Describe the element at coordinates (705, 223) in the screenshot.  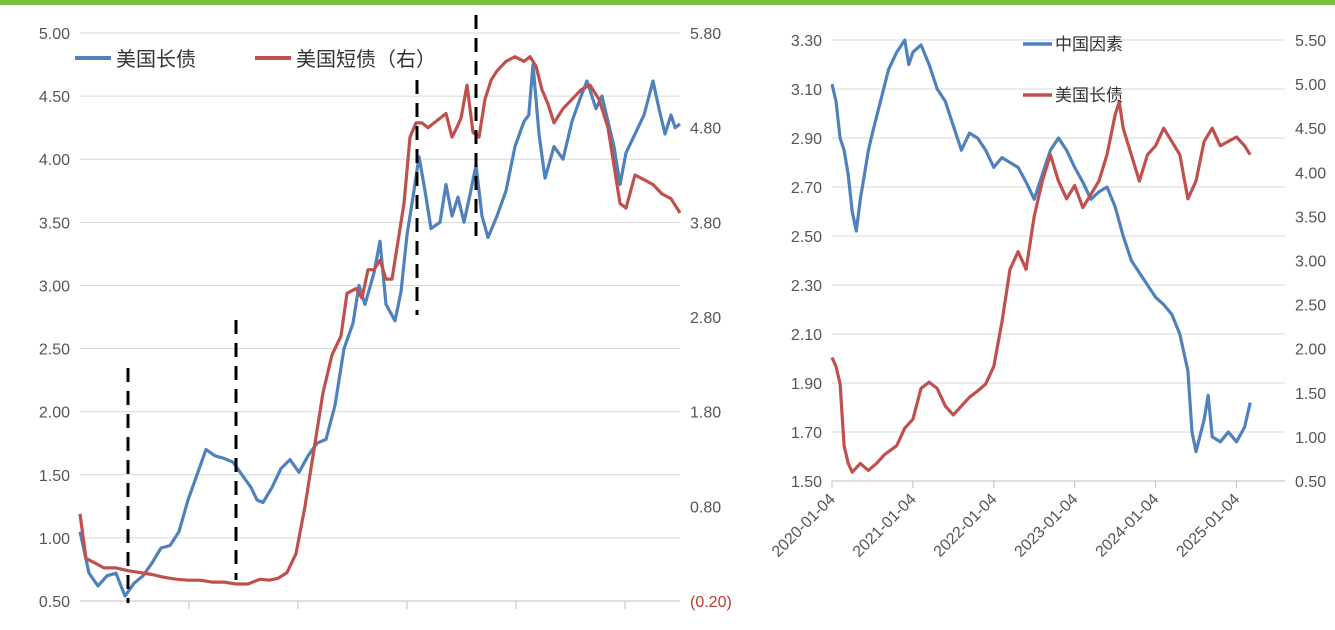
I see `y-right-tick-label: 3.80` at that location.